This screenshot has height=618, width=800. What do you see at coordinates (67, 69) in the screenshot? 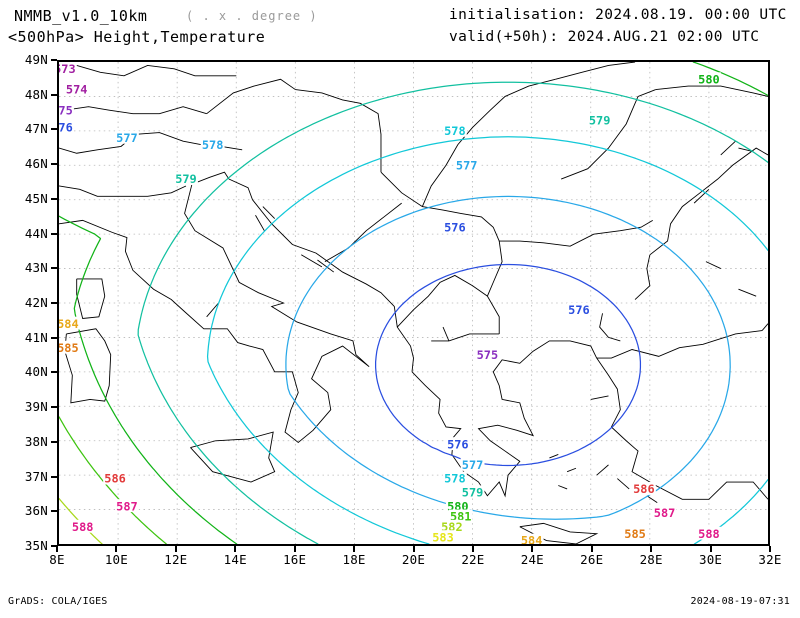
I see `svg-text: 573` at bounding box center [67, 69].